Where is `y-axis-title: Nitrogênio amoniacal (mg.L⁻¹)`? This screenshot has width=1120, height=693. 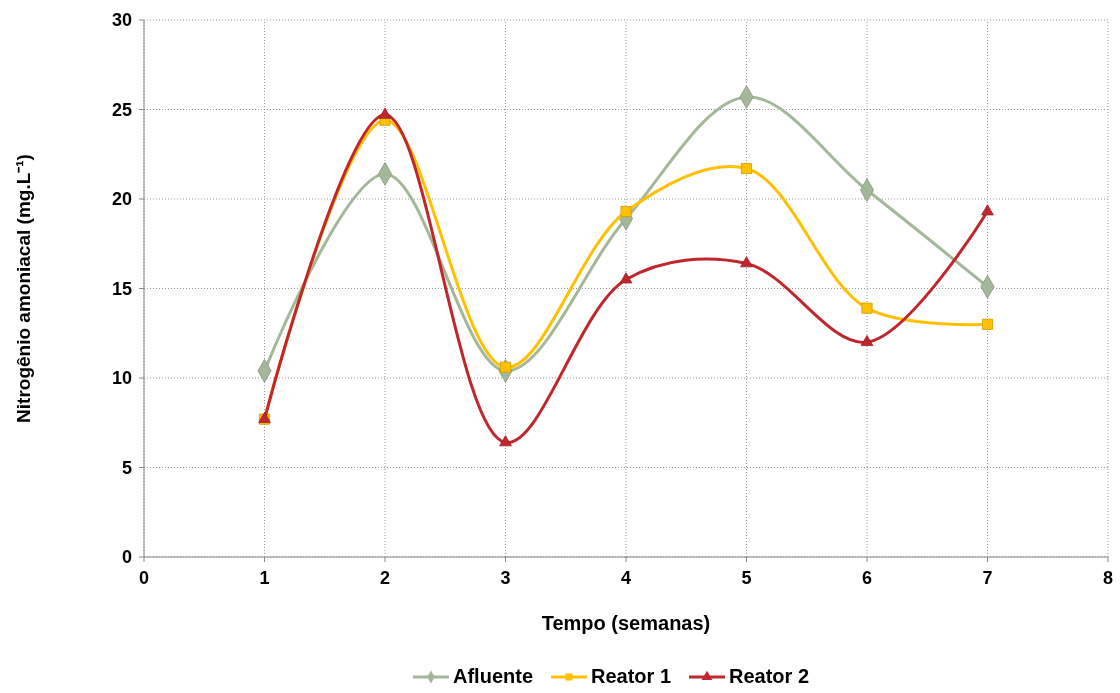 y-axis-title: Nitrogênio amoniacal (mg.L⁻¹) is located at coordinates (23, 288).